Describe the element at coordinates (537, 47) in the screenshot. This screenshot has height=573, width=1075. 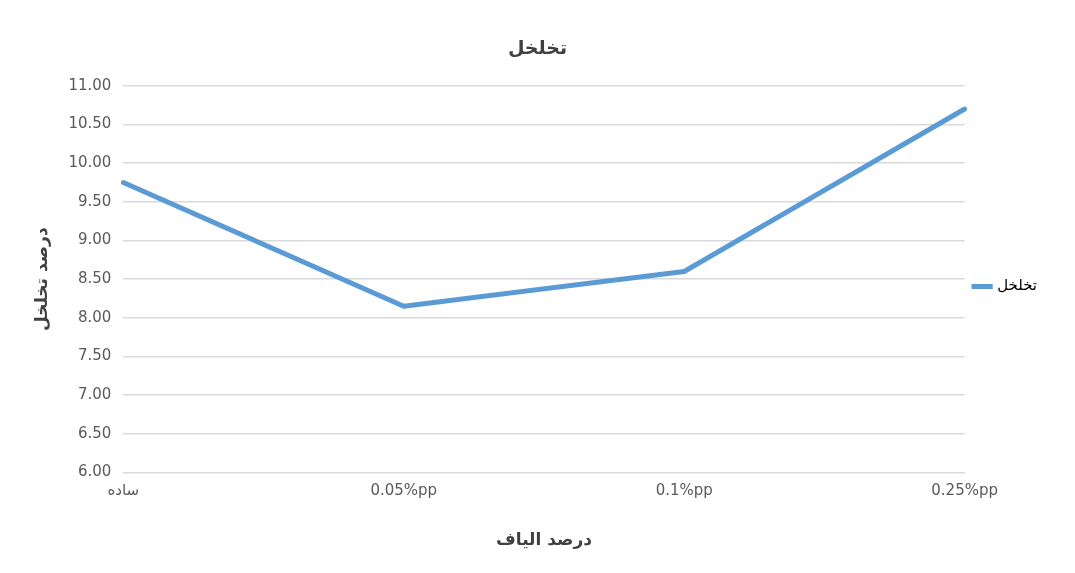
I see `chart-title: تخلخل` at that location.